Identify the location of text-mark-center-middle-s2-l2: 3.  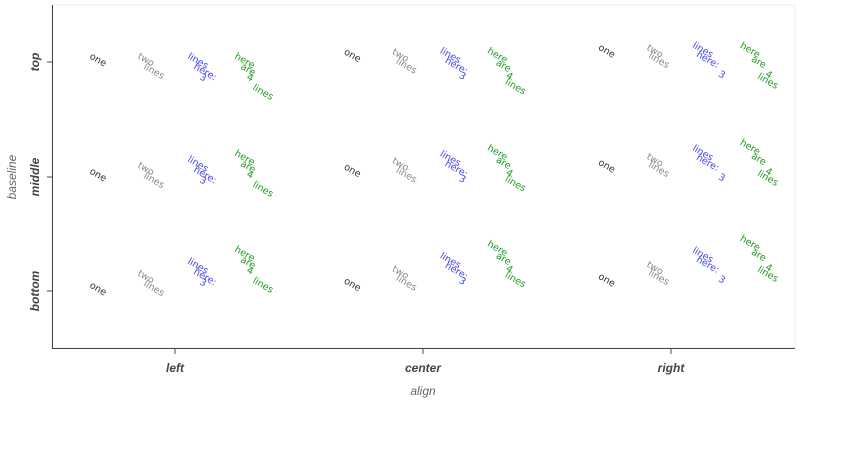
(462, 179).